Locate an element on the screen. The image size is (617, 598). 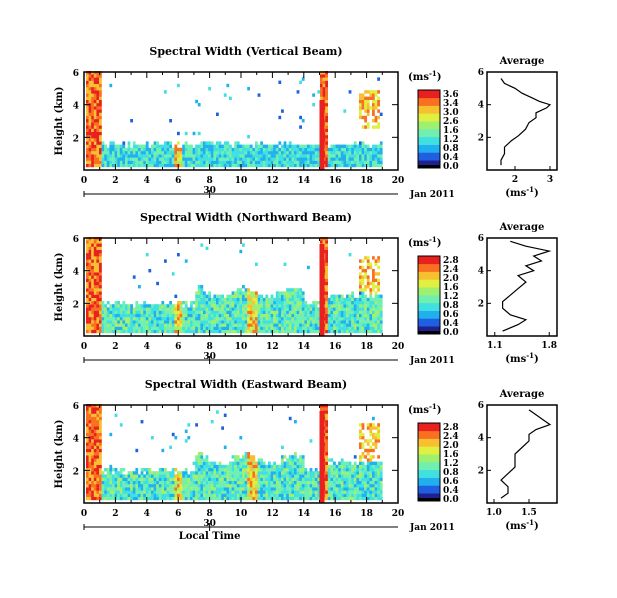
y-tick-label: 2 is located at coordinates (76, 139).